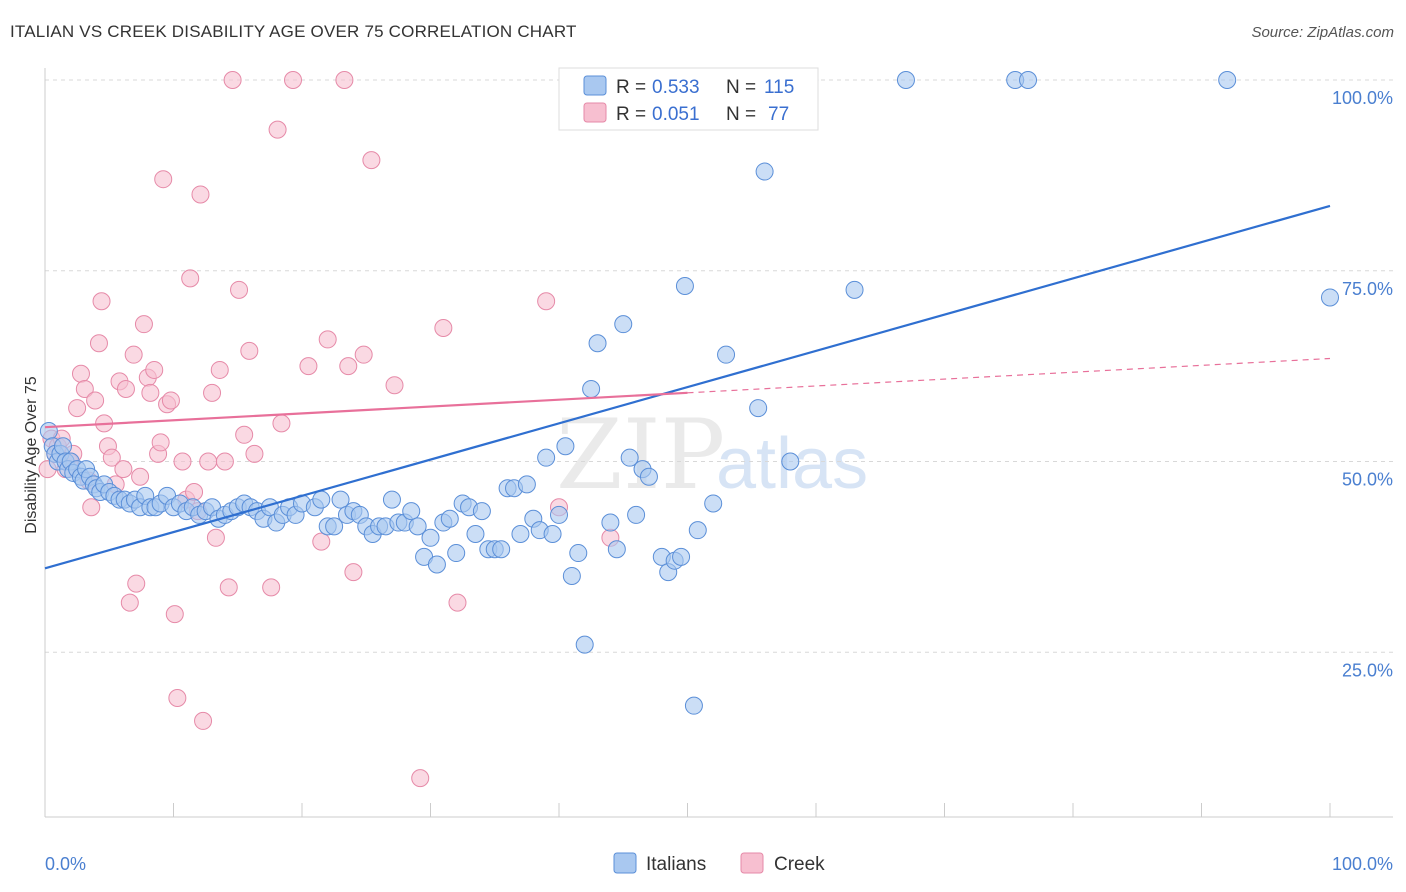 This screenshot has width=1406, height=892. What do you see at coordinates (631, 87) in the screenshot?
I see `legend-italians-r-label: R =` at bounding box center [631, 87].